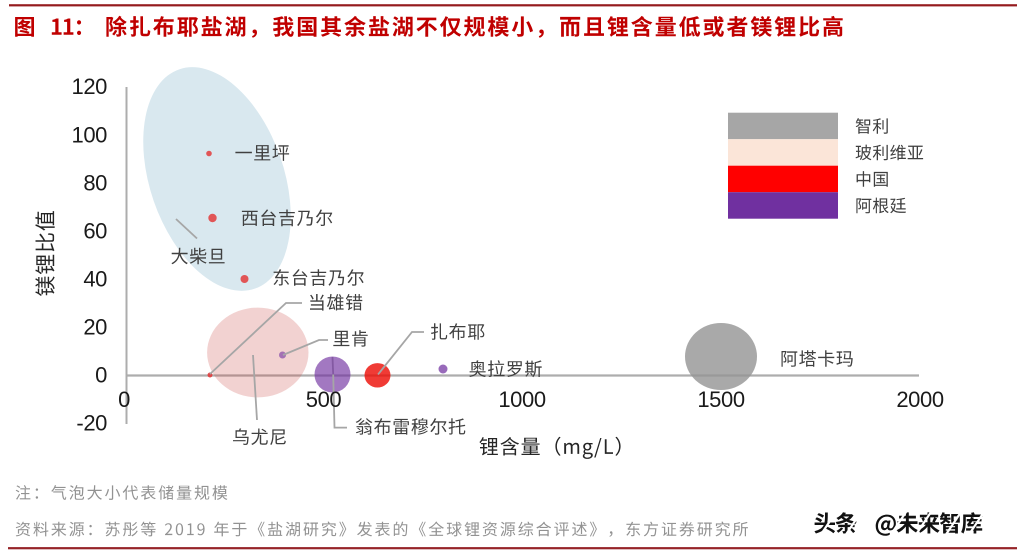 This screenshot has height=553, width=1017. What do you see at coordinates (89, 134) in the screenshot?
I see `svg-text: 100` at bounding box center [89, 134].